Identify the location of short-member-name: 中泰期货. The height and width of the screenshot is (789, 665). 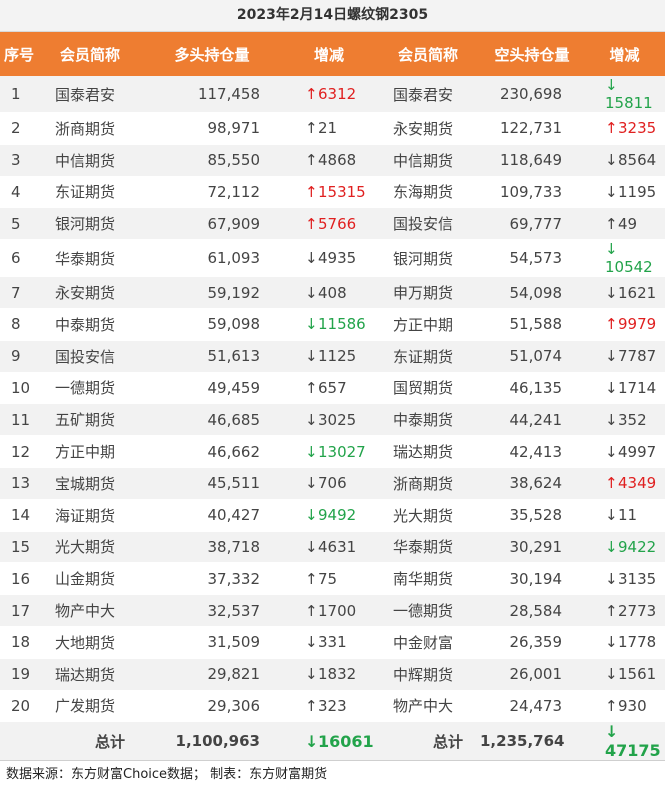
(428, 420).